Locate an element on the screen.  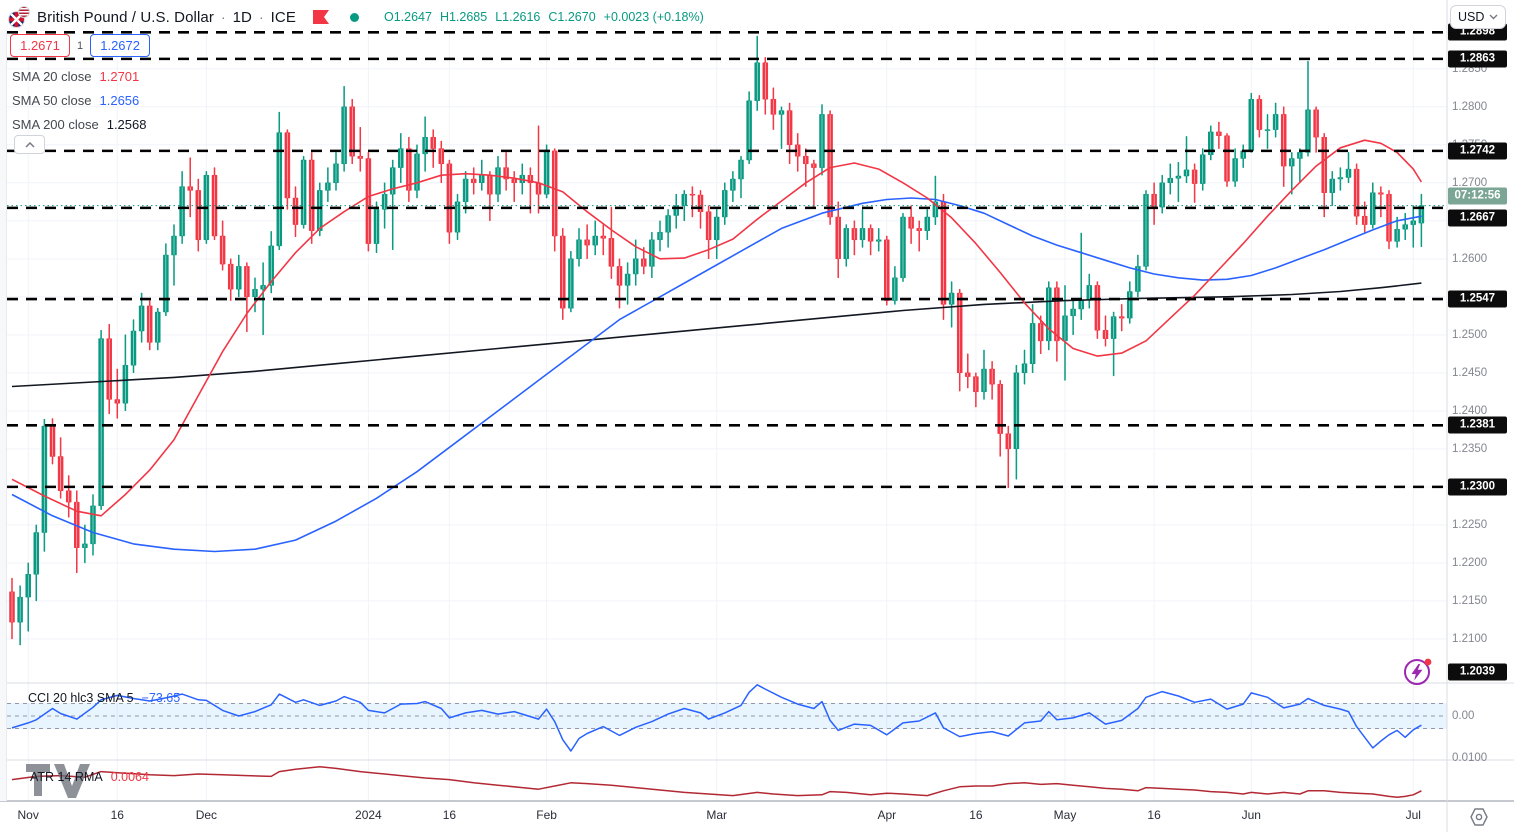
cci-line is located at coordinates (716, 718).